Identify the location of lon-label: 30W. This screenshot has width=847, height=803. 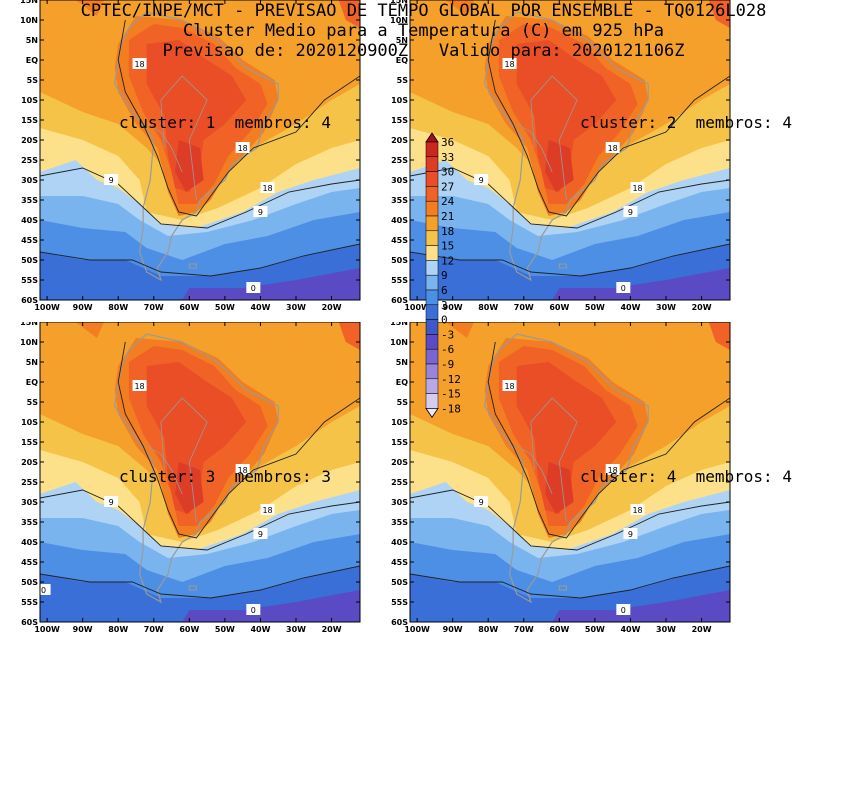
(296, 307).